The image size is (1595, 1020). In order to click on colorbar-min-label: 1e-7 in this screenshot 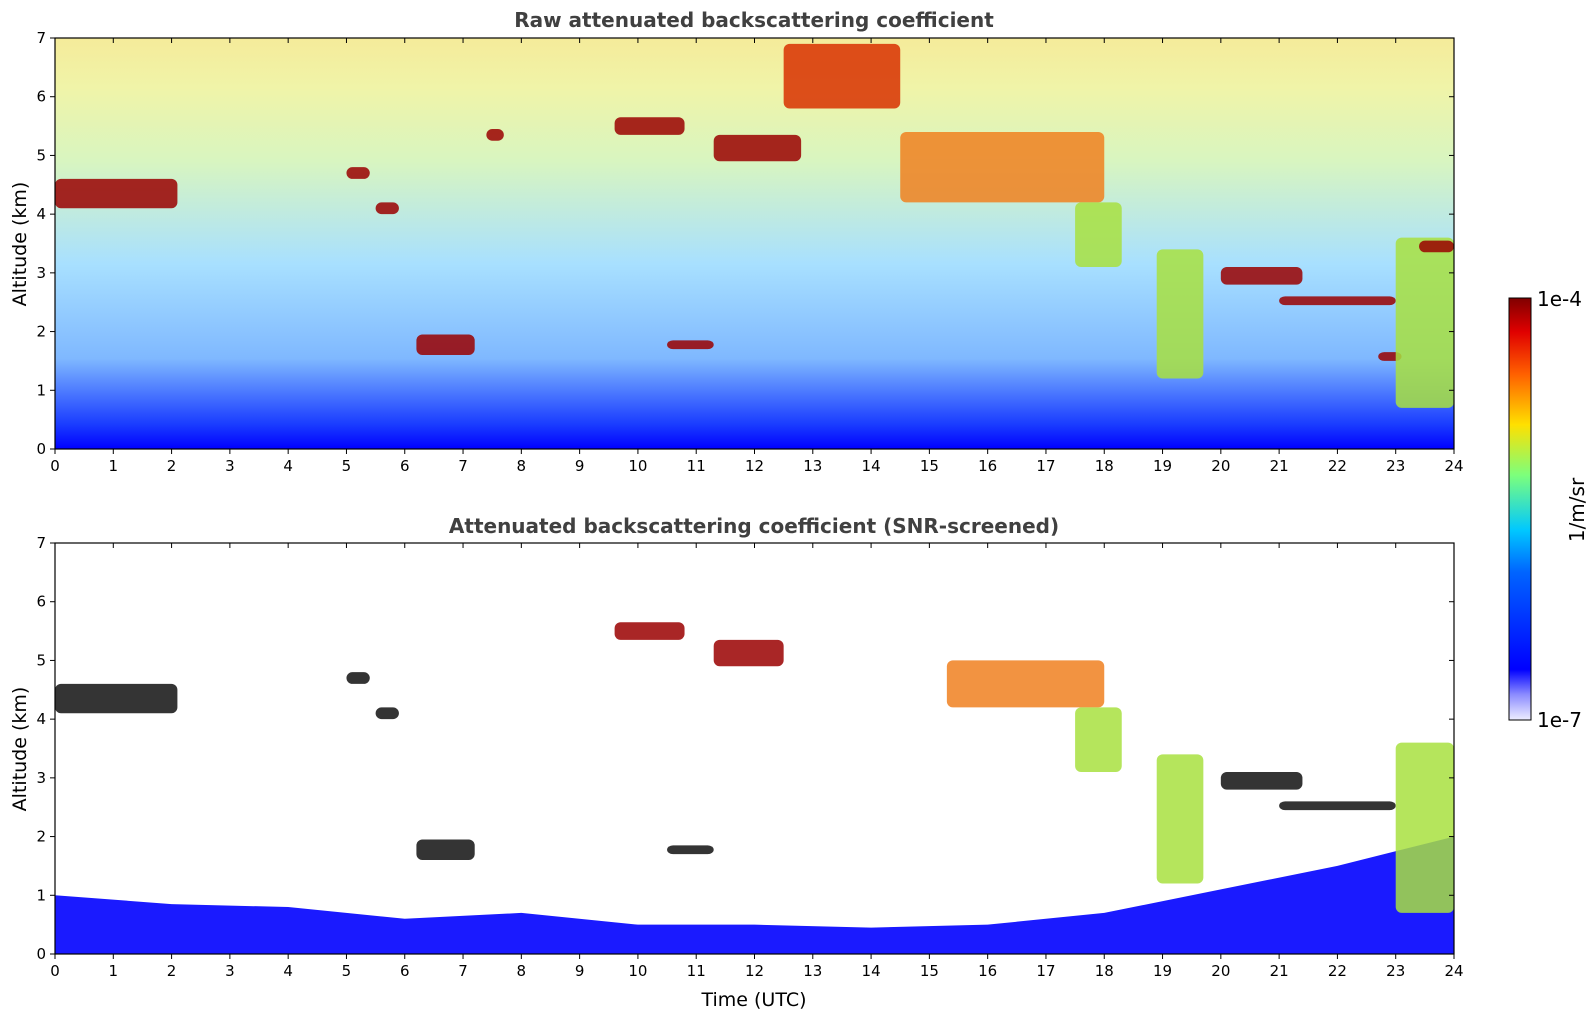, I will do `click(1559, 720)`.